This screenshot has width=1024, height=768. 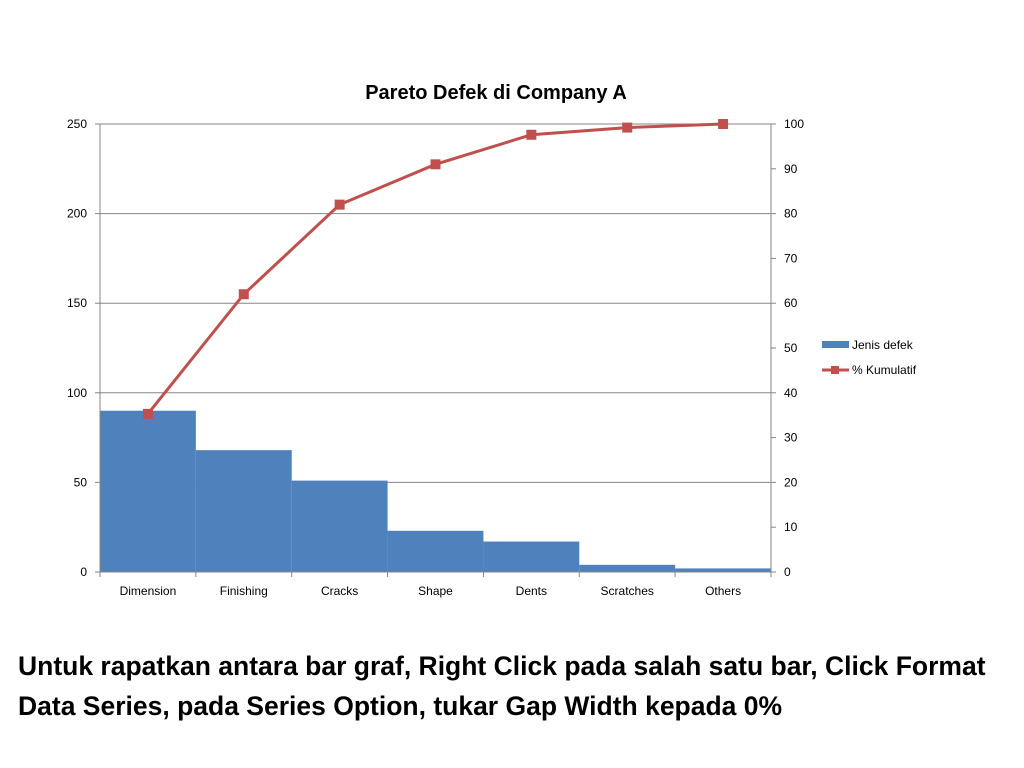 What do you see at coordinates (531, 591) in the screenshot?
I see `x-category-label: Dents` at bounding box center [531, 591].